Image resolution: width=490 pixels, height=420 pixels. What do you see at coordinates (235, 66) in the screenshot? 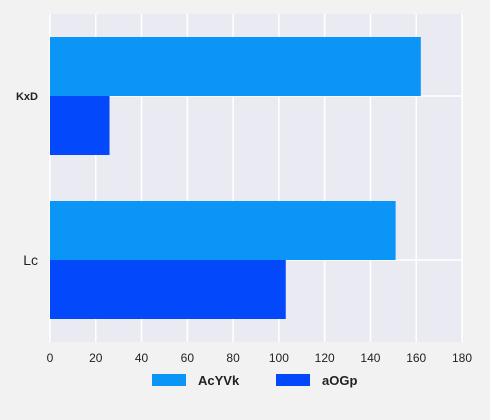
I see `bar-AcYVk-KxD` at bounding box center [235, 66].